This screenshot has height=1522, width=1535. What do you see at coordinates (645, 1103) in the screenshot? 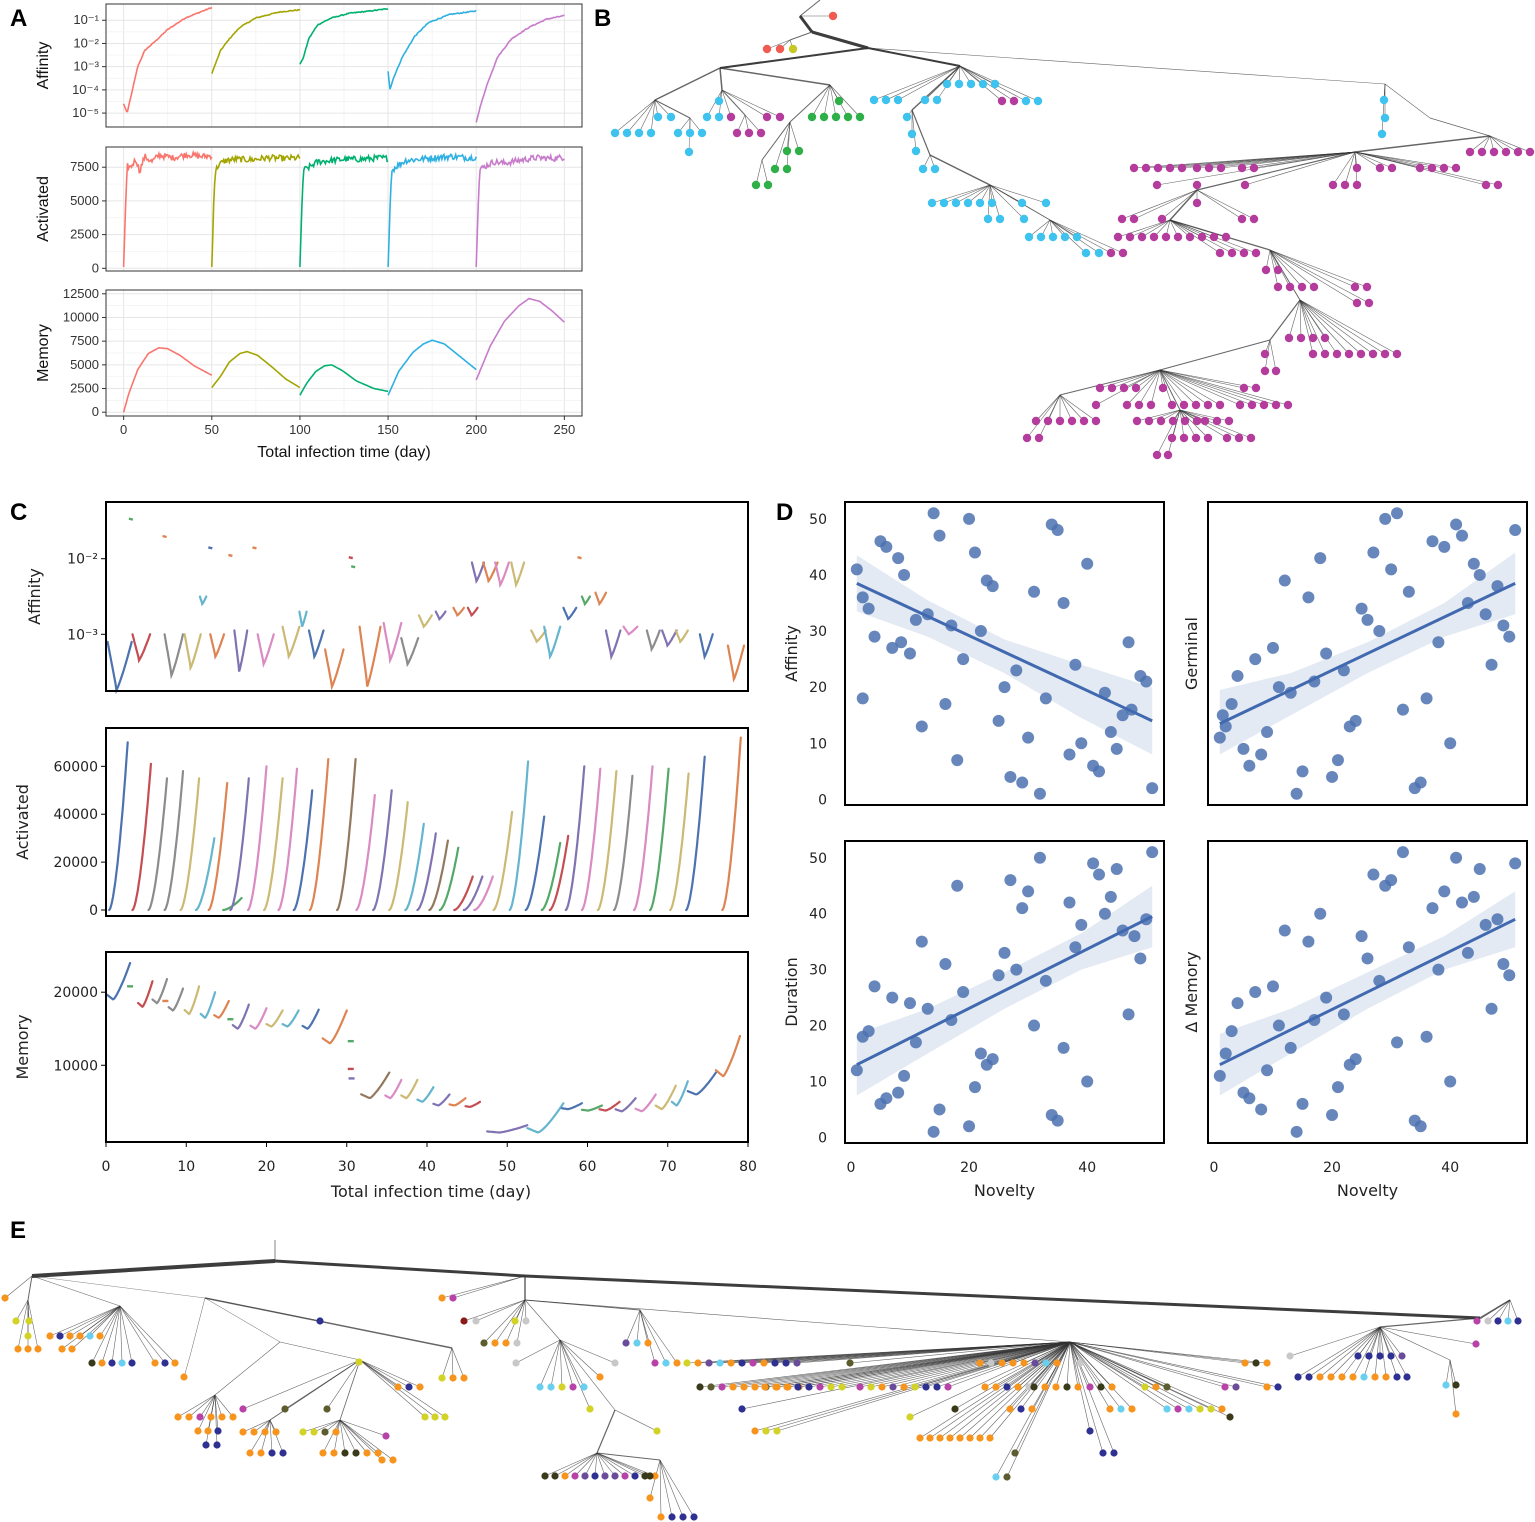
I see `memory-curve` at bounding box center [645, 1103].